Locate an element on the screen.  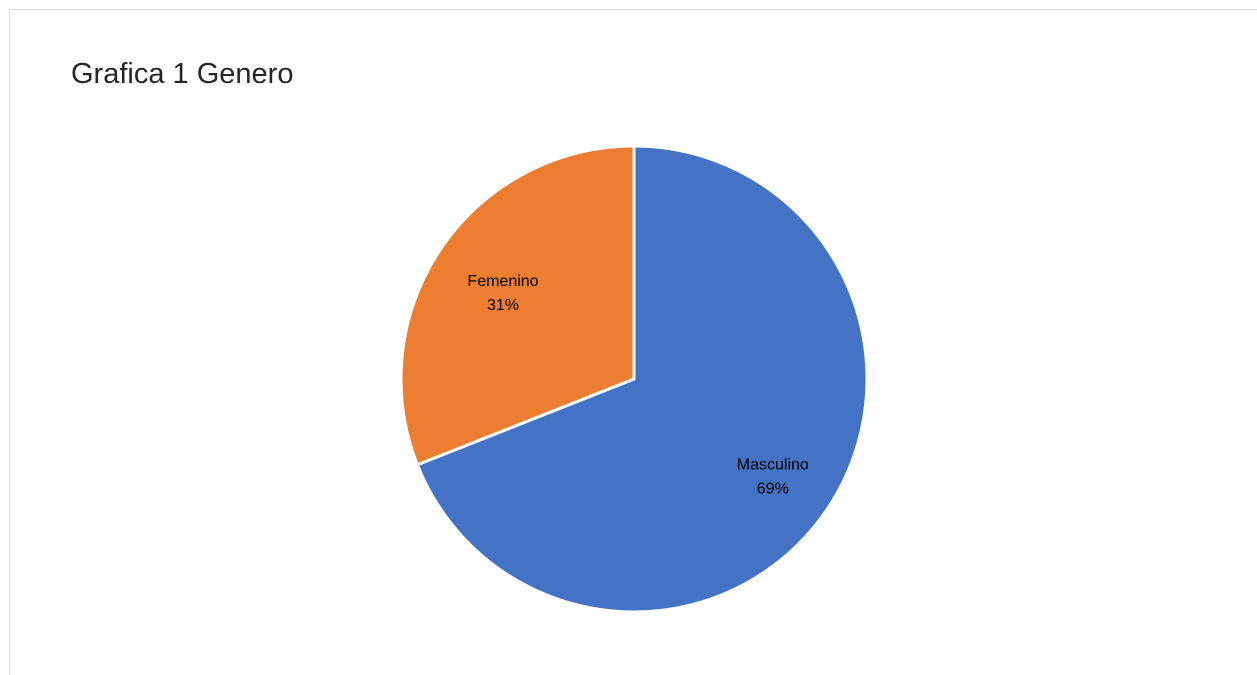
pie-slice-femenino is located at coordinates (517, 305).